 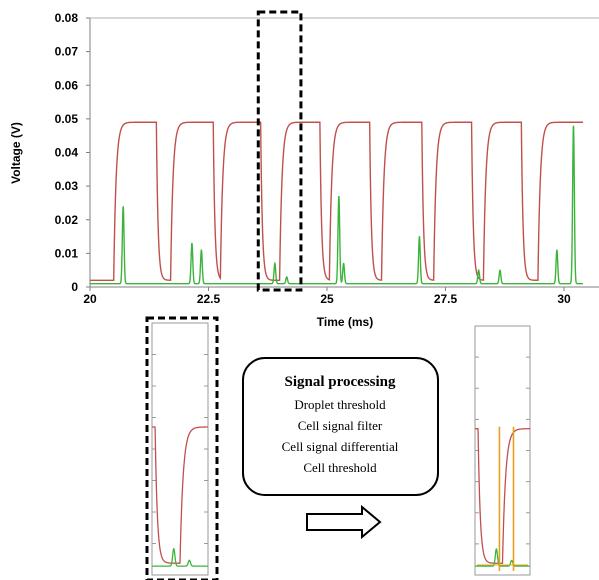 I want to click on inset-left-ticks, so click(x=180, y=449).